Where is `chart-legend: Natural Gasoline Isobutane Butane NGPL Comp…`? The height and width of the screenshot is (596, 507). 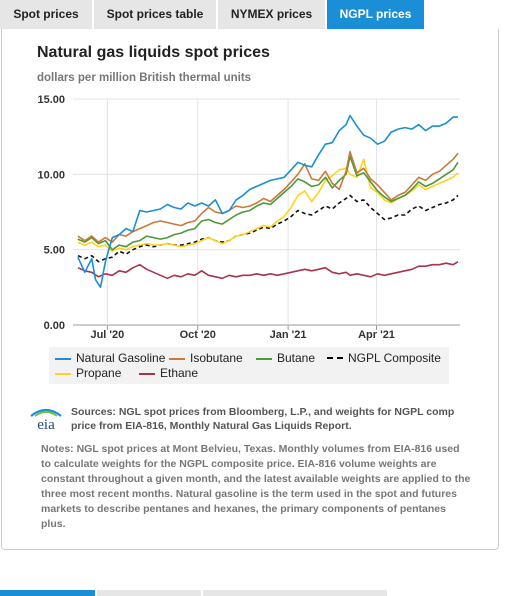
chart-legend: Natural Gasoline Isobutane Butane NGPL Comp… is located at coordinates (249, 365).